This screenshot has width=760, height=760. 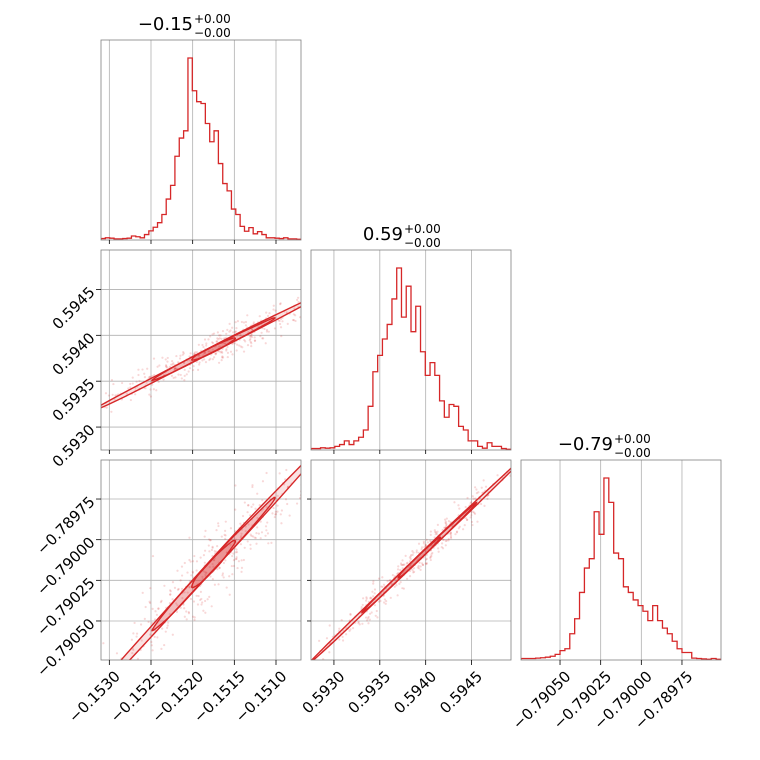 I want to click on panel-content, so click(x=205, y=354).